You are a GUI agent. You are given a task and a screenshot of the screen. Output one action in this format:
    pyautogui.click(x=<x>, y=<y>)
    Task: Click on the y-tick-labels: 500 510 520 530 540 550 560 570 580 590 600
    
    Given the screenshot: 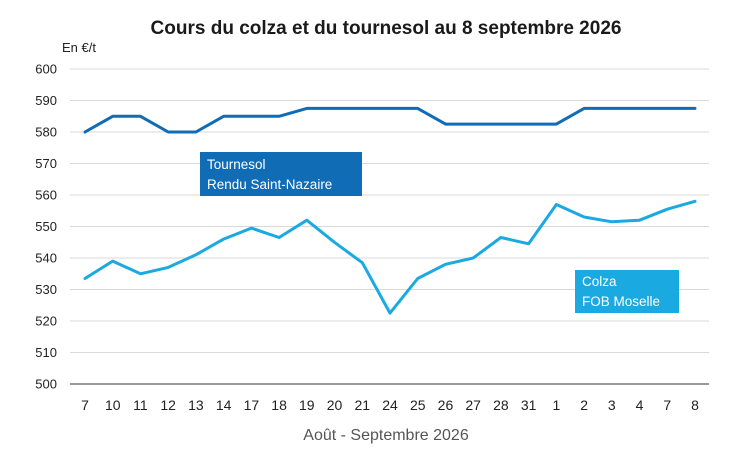 What is the action you would take?
    pyautogui.click(x=46, y=227)
    